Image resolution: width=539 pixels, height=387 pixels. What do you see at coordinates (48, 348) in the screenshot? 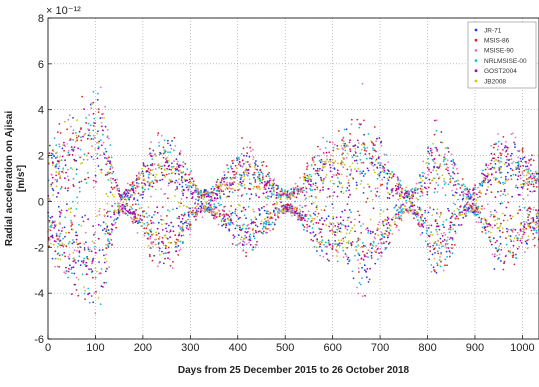
I see `x-tick-label: 0` at bounding box center [48, 348].